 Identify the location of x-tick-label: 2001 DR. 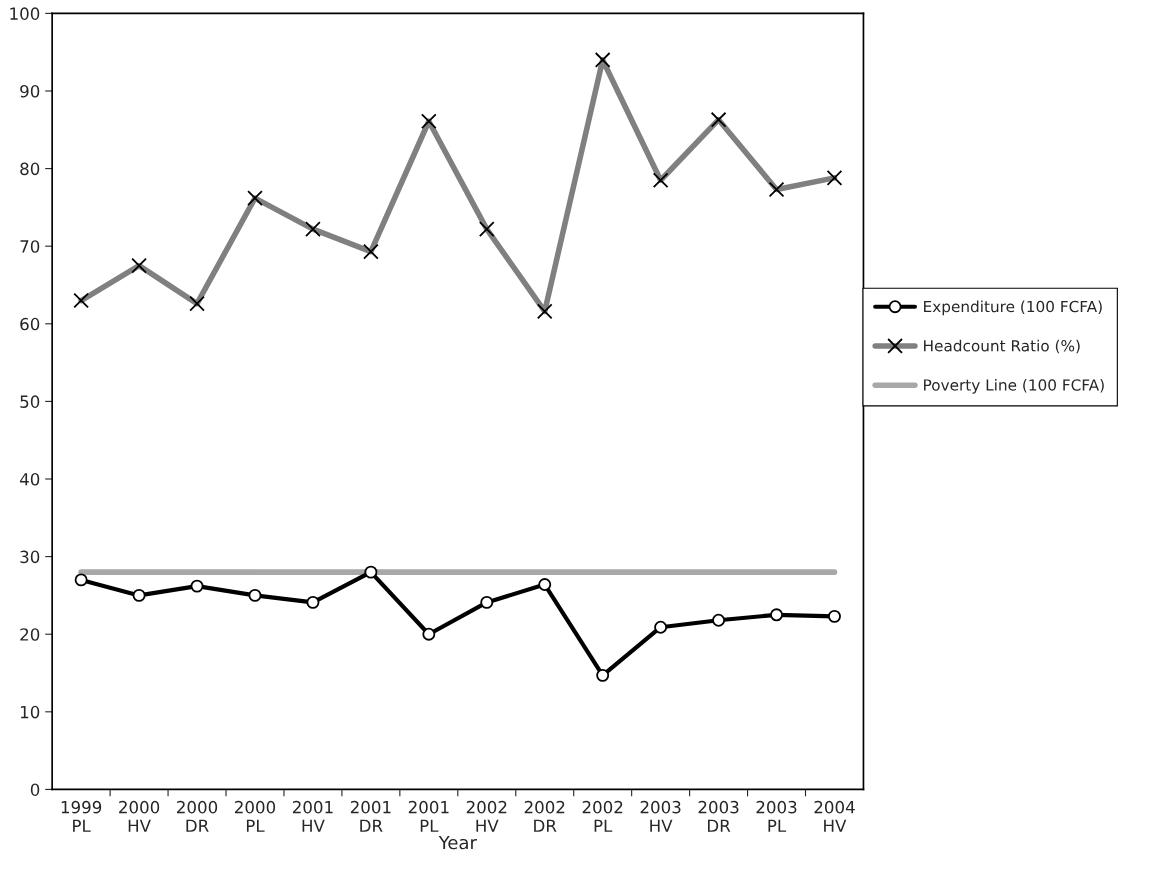
(370, 816).